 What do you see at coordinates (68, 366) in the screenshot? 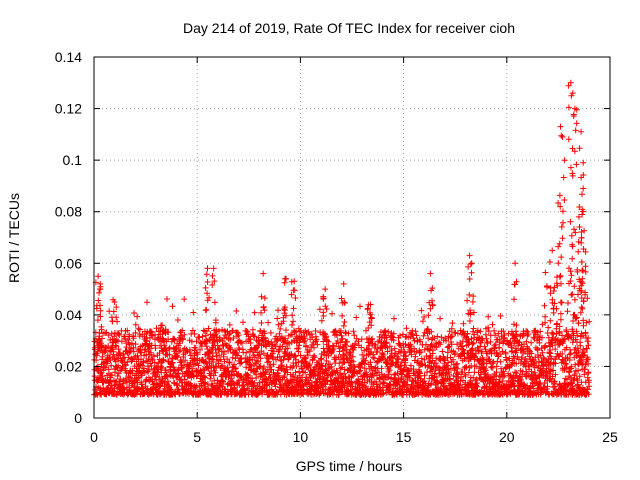
I see `y-tick-label: 0.02` at bounding box center [68, 366].